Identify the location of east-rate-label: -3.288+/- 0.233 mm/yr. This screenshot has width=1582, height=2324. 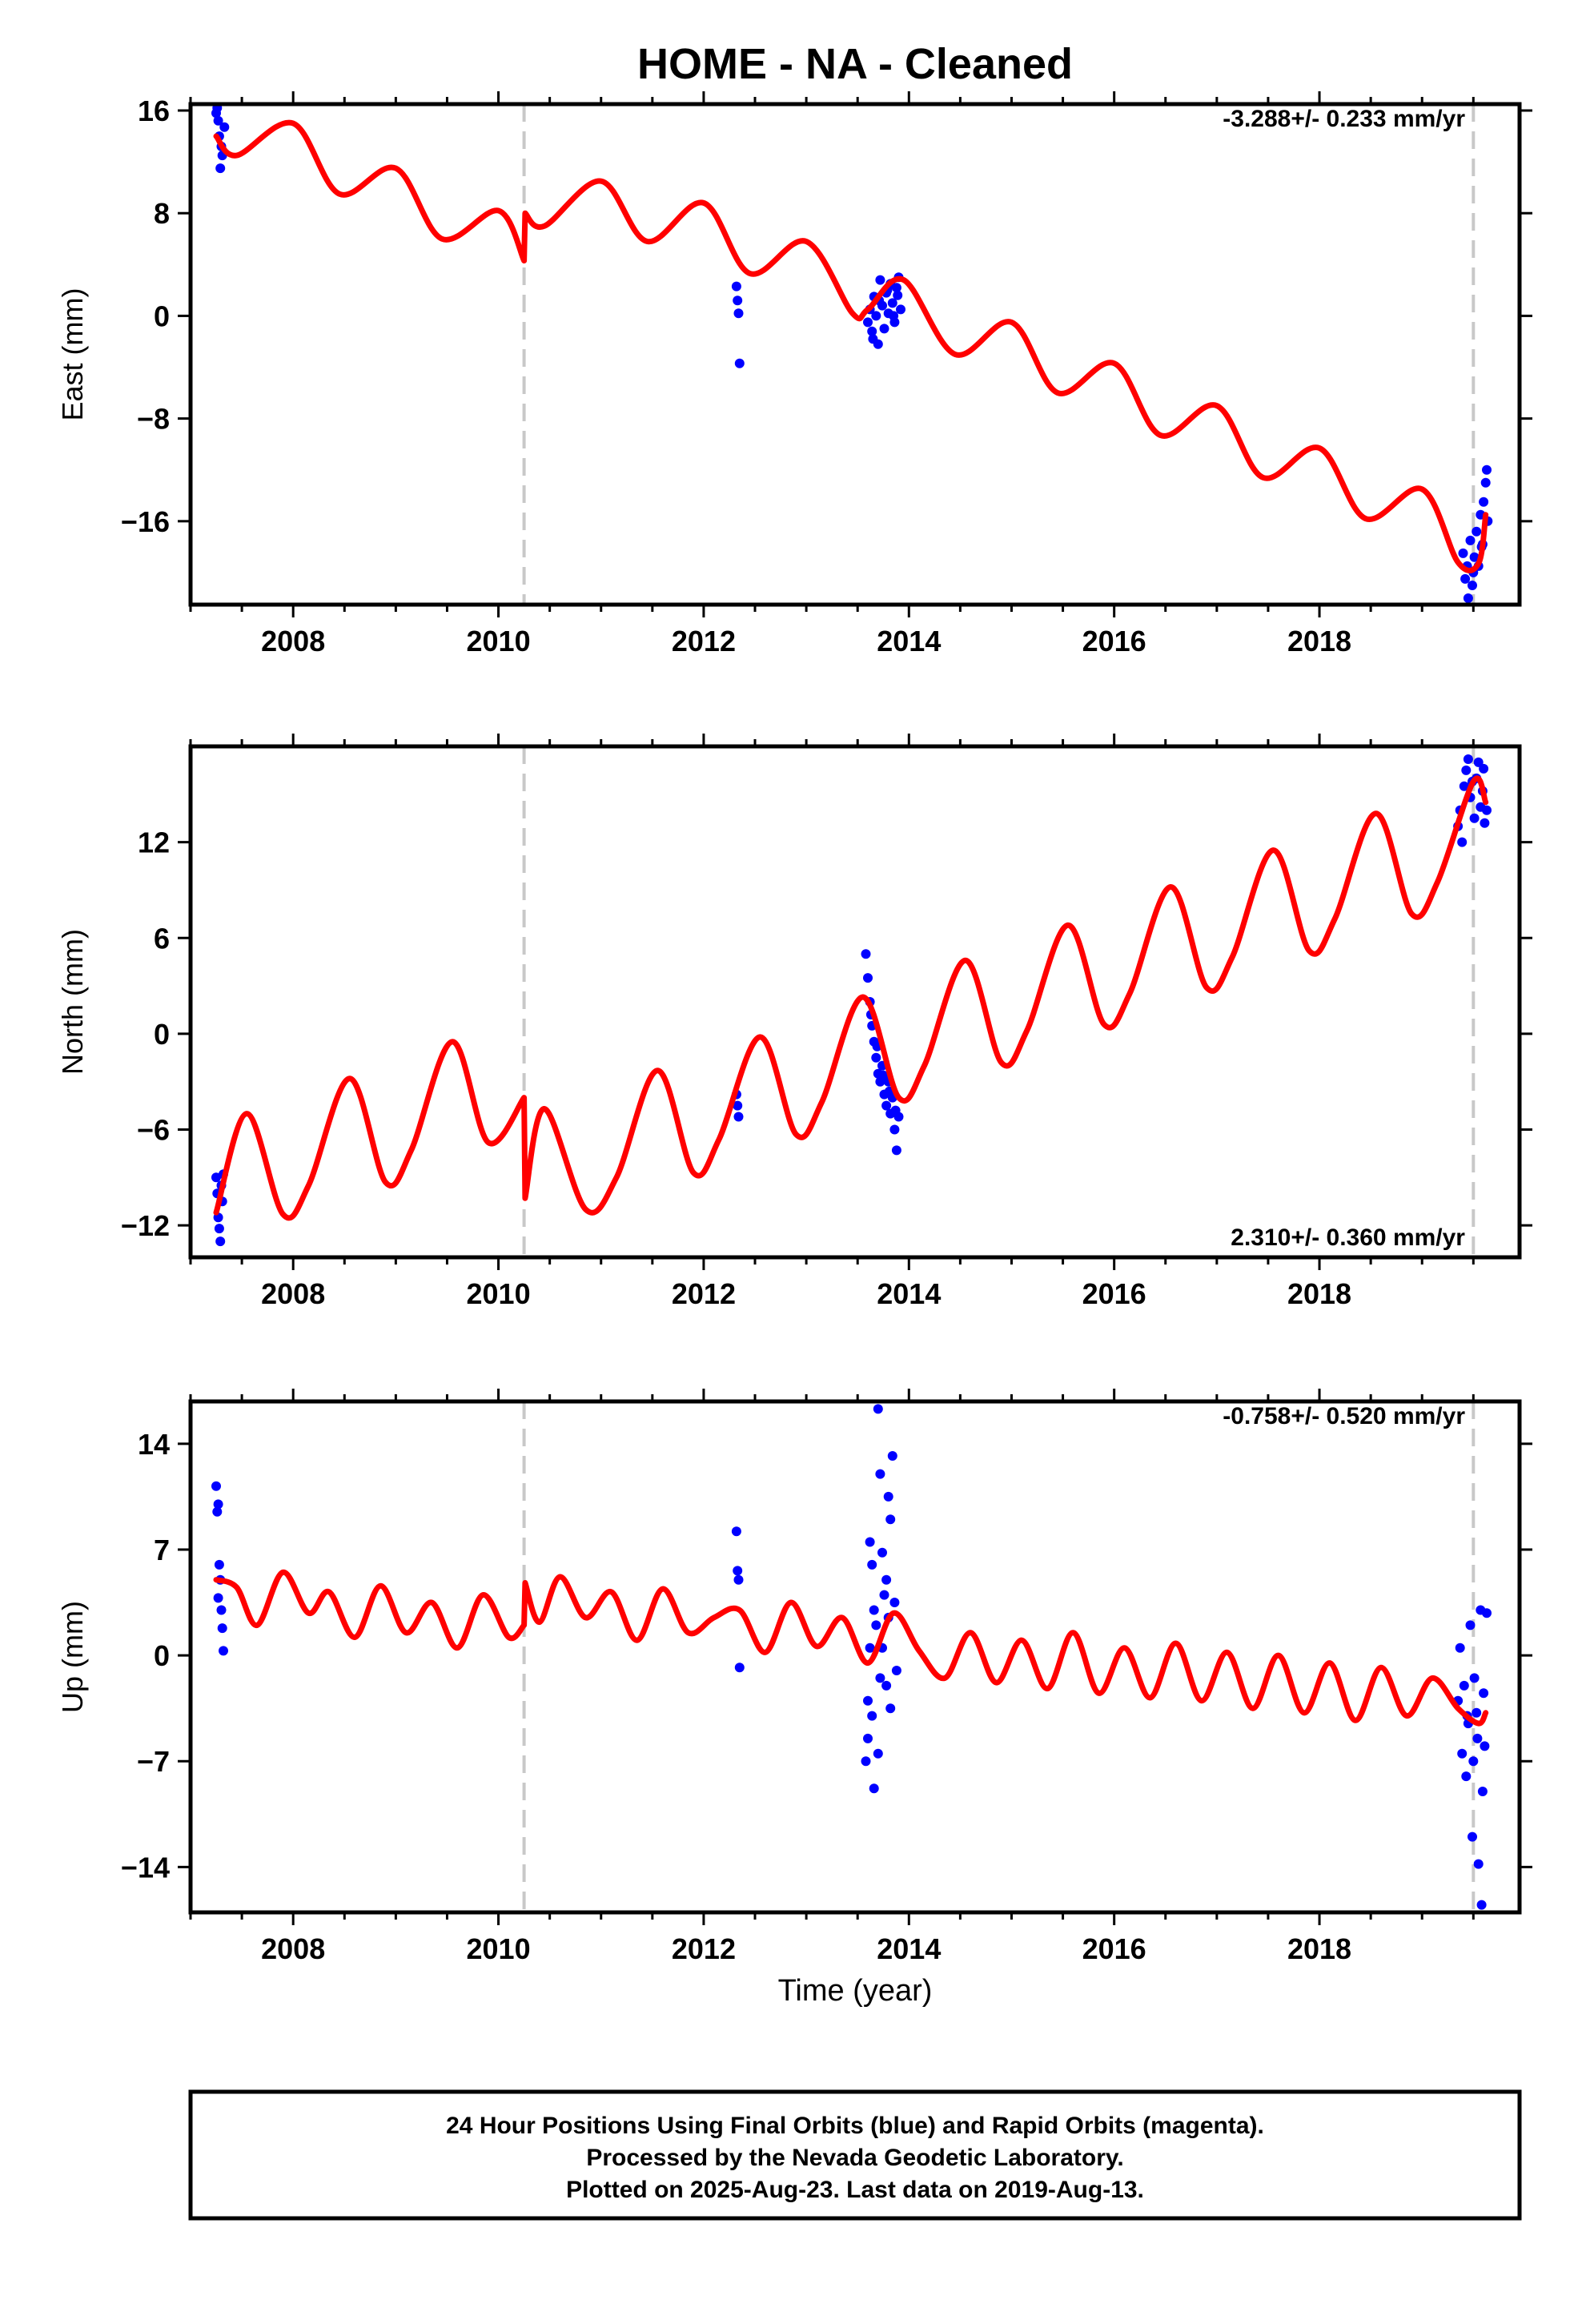
(1344, 119).